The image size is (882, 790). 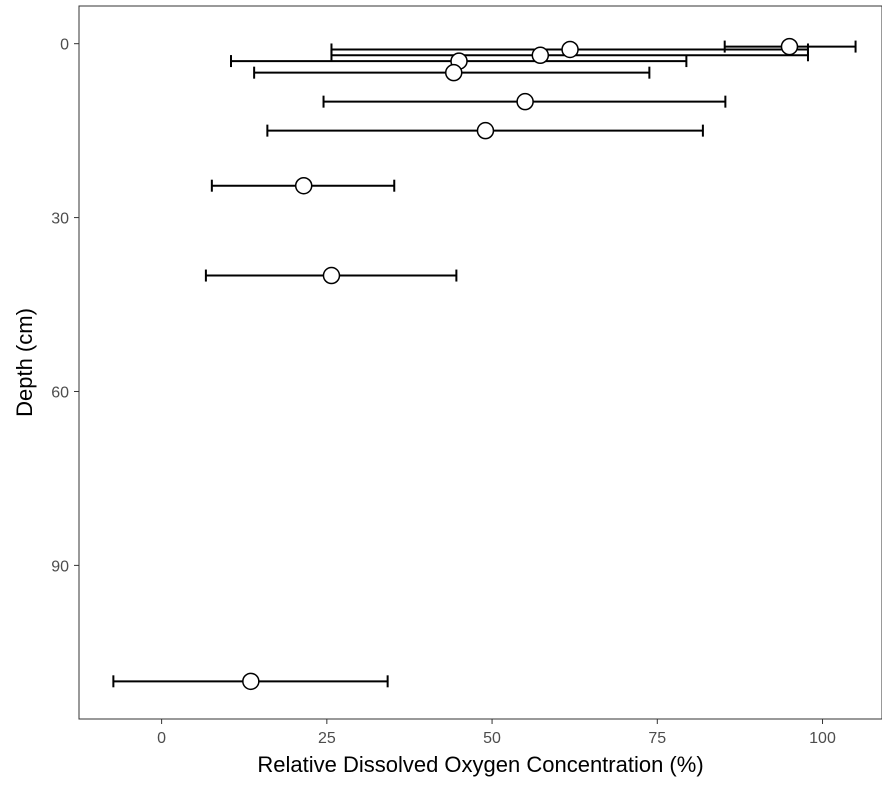 What do you see at coordinates (60, 566) in the screenshot?
I see `y-tick-label: 90` at bounding box center [60, 566].